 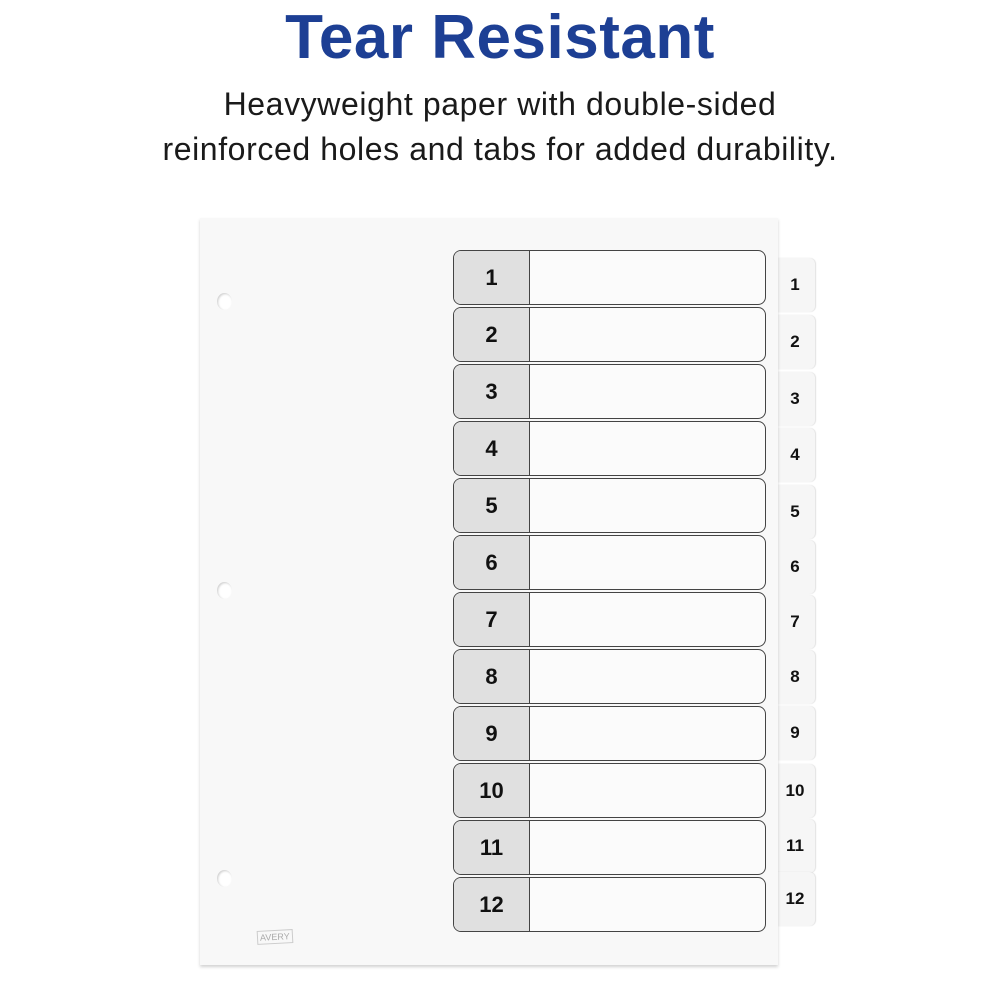 What do you see at coordinates (609, 277) in the screenshot?
I see `toc-row: 1` at bounding box center [609, 277].